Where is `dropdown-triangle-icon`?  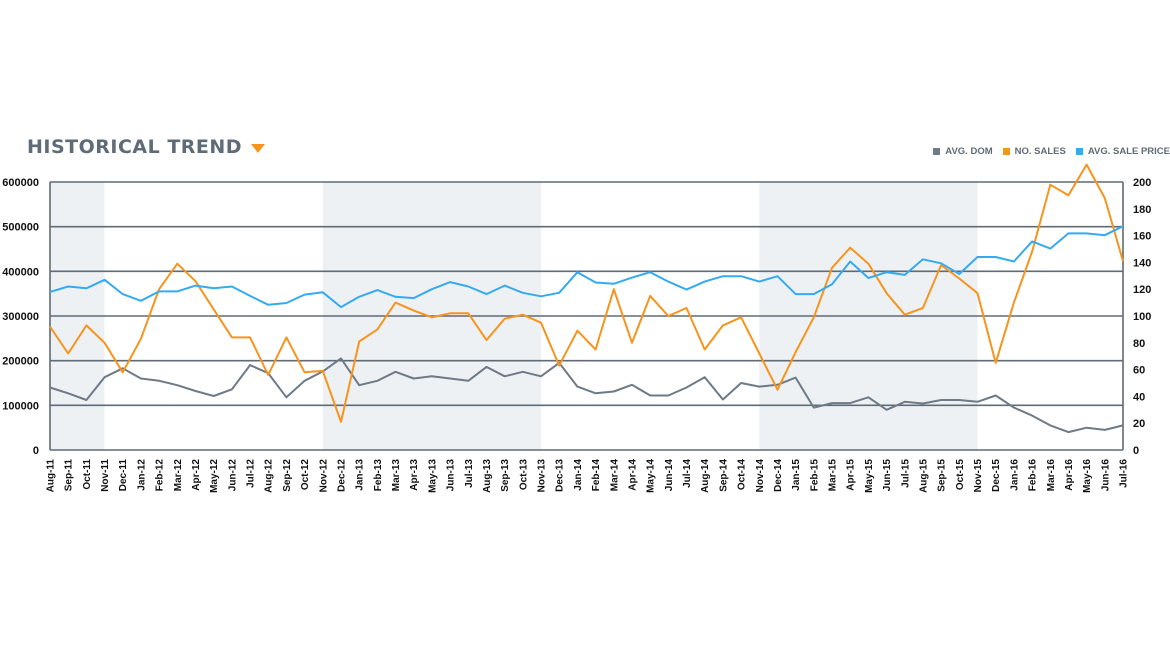 dropdown-triangle-icon is located at coordinates (258, 148).